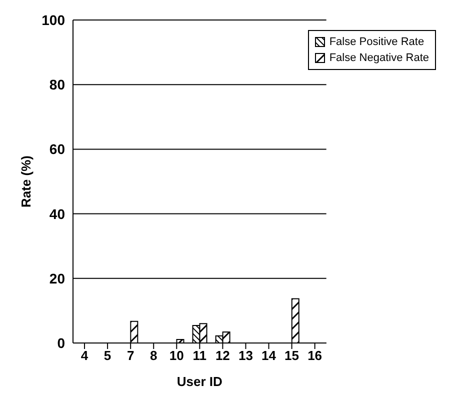 This screenshot has width=474, height=407. Describe the element at coordinates (57, 149) in the screenshot. I see `y-tick-label: 60` at that location.